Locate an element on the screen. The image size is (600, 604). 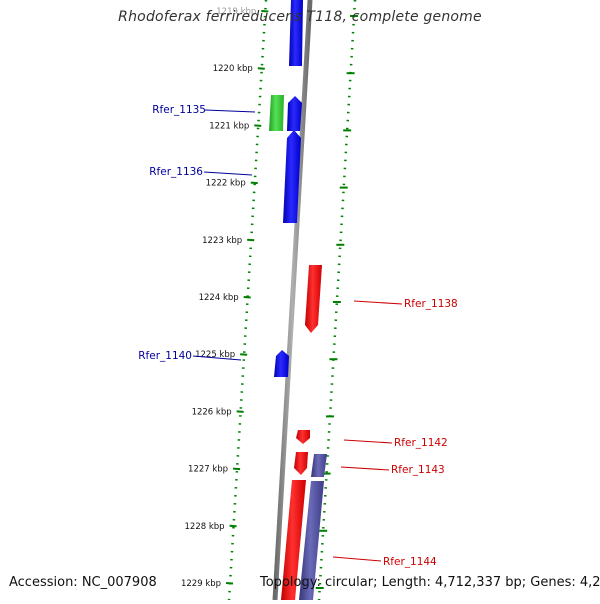
scale-label: 1229 kbp is located at coordinates (201, 584).